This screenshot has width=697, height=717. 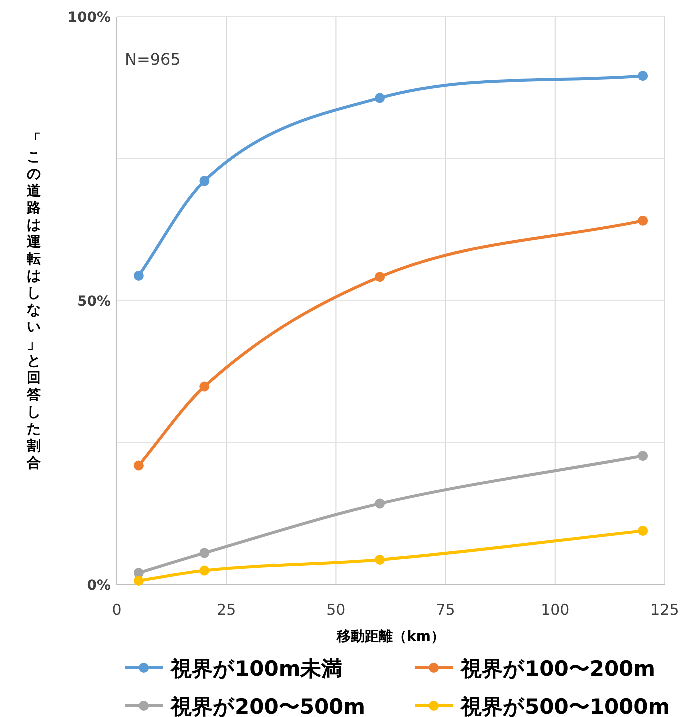 What do you see at coordinates (153, 59) in the screenshot?
I see `annotation: N=965` at bounding box center [153, 59].